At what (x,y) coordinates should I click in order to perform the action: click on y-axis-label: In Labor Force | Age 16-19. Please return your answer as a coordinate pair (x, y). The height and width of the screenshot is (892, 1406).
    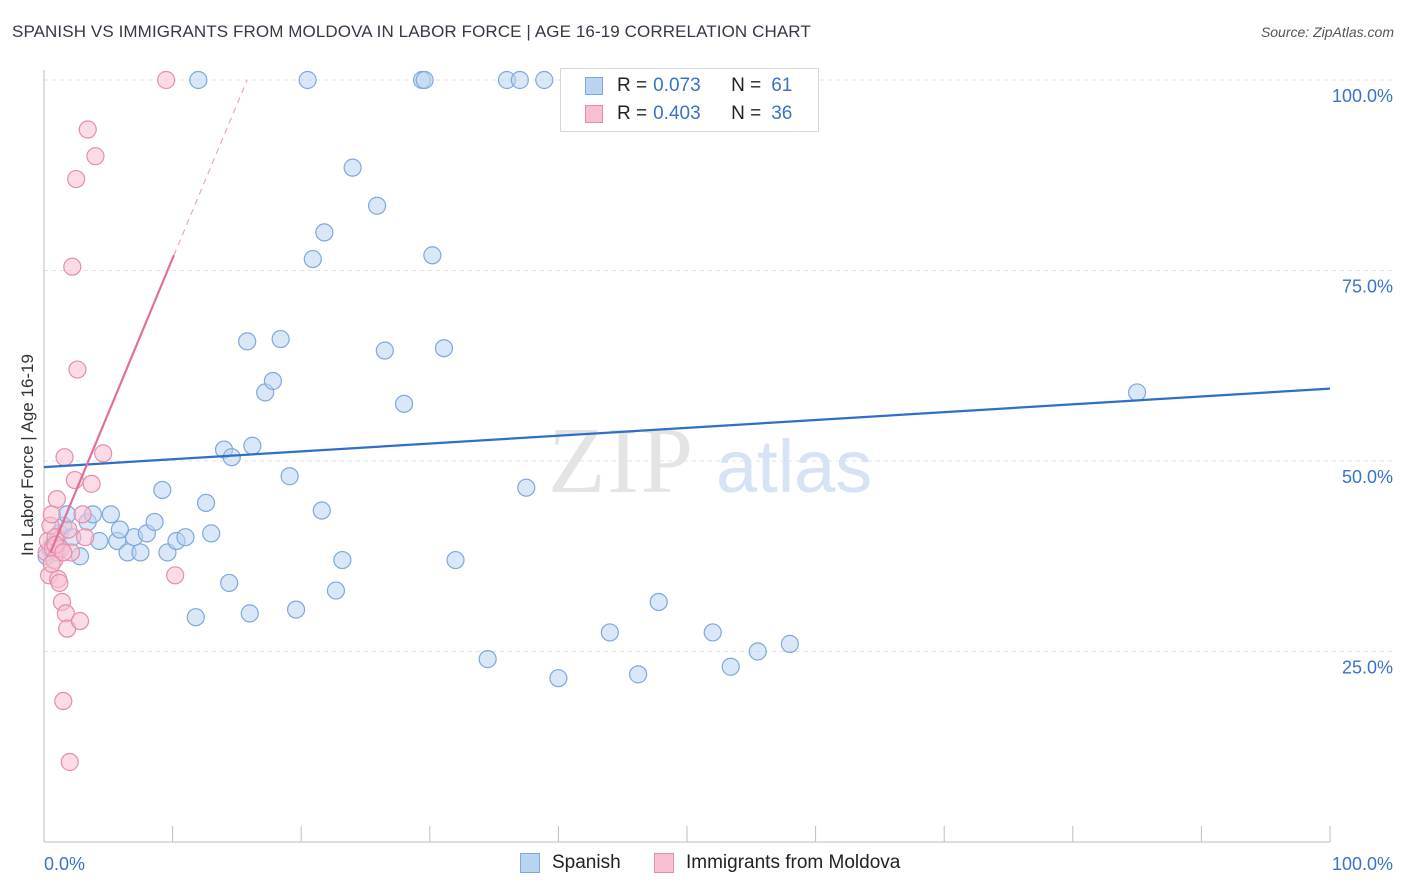
    Looking at the image, I should click on (27, 455).